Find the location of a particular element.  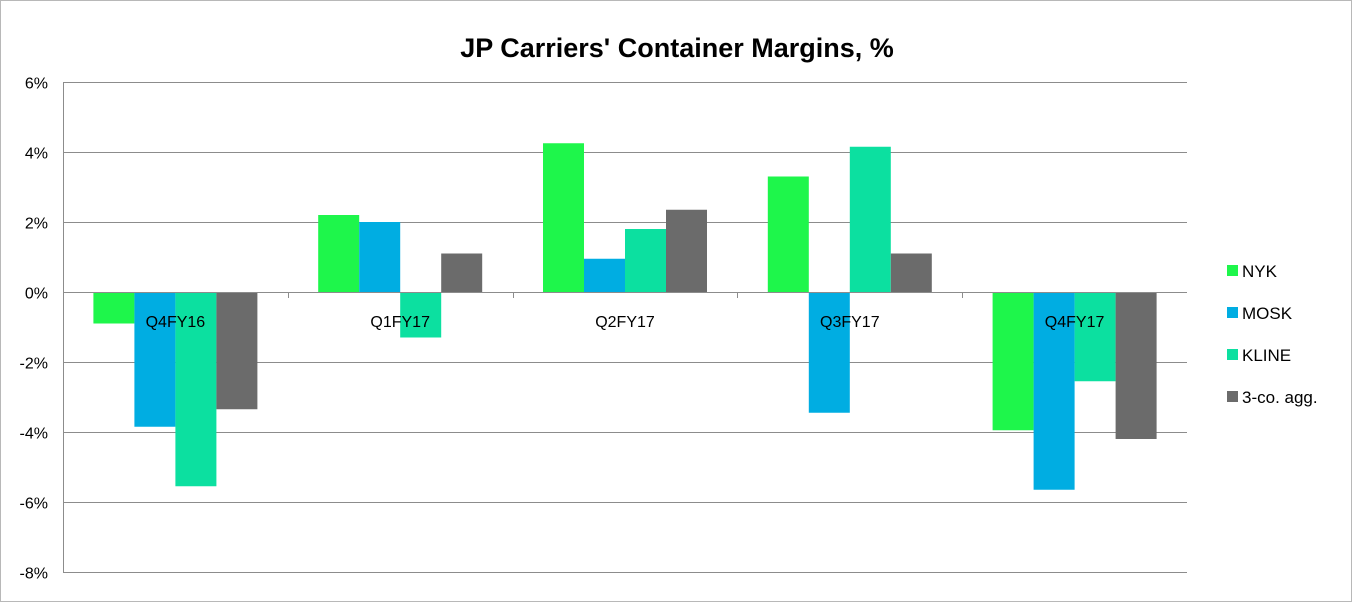

x-tick-label: Q1FY17 is located at coordinates (400, 322).